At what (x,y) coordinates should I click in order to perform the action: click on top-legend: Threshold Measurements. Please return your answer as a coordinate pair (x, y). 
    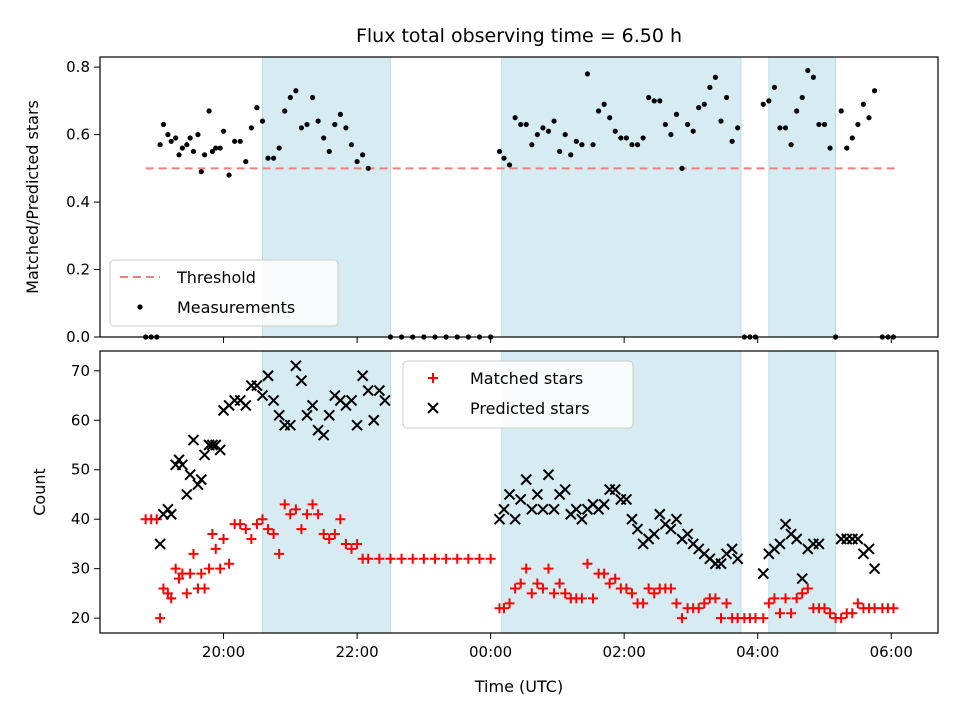
    Looking at the image, I should click on (224, 293).